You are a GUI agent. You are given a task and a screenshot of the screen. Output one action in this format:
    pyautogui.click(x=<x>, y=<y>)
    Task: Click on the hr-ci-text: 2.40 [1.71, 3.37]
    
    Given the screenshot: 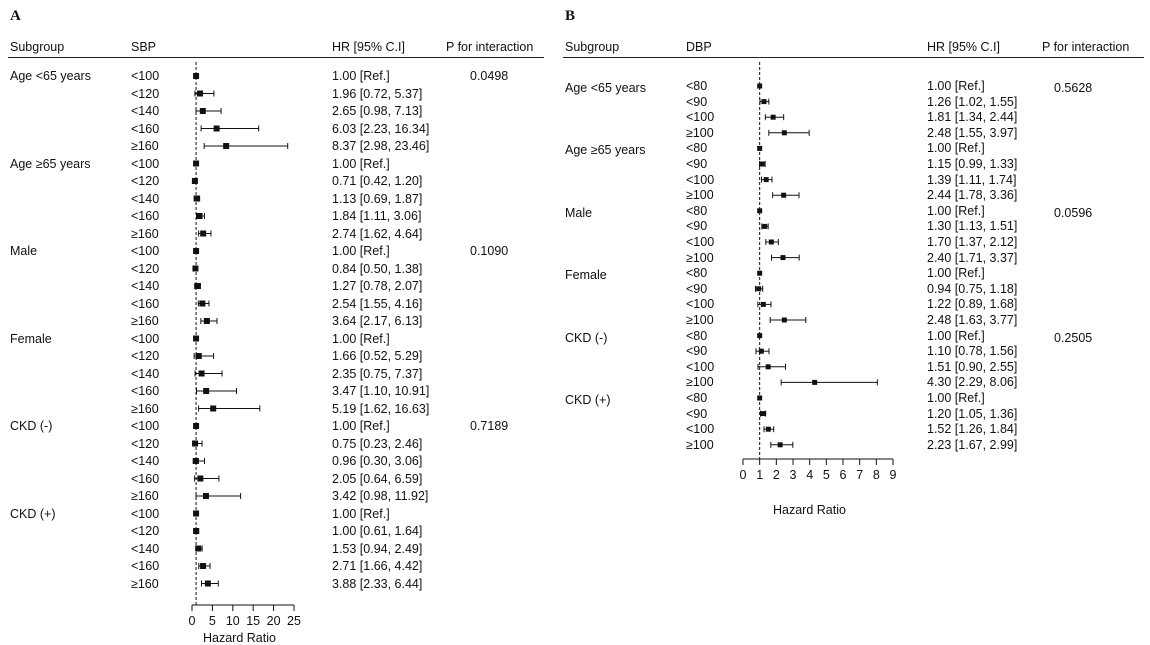 What is the action you would take?
    pyautogui.click(x=972, y=257)
    